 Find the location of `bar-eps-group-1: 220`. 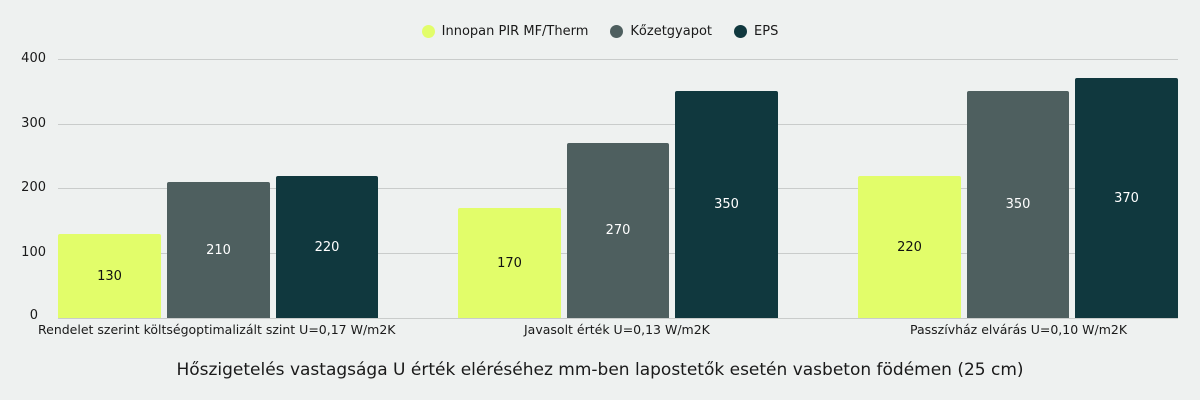

bar-eps-group-1: 220 is located at coordinates (327, 247).